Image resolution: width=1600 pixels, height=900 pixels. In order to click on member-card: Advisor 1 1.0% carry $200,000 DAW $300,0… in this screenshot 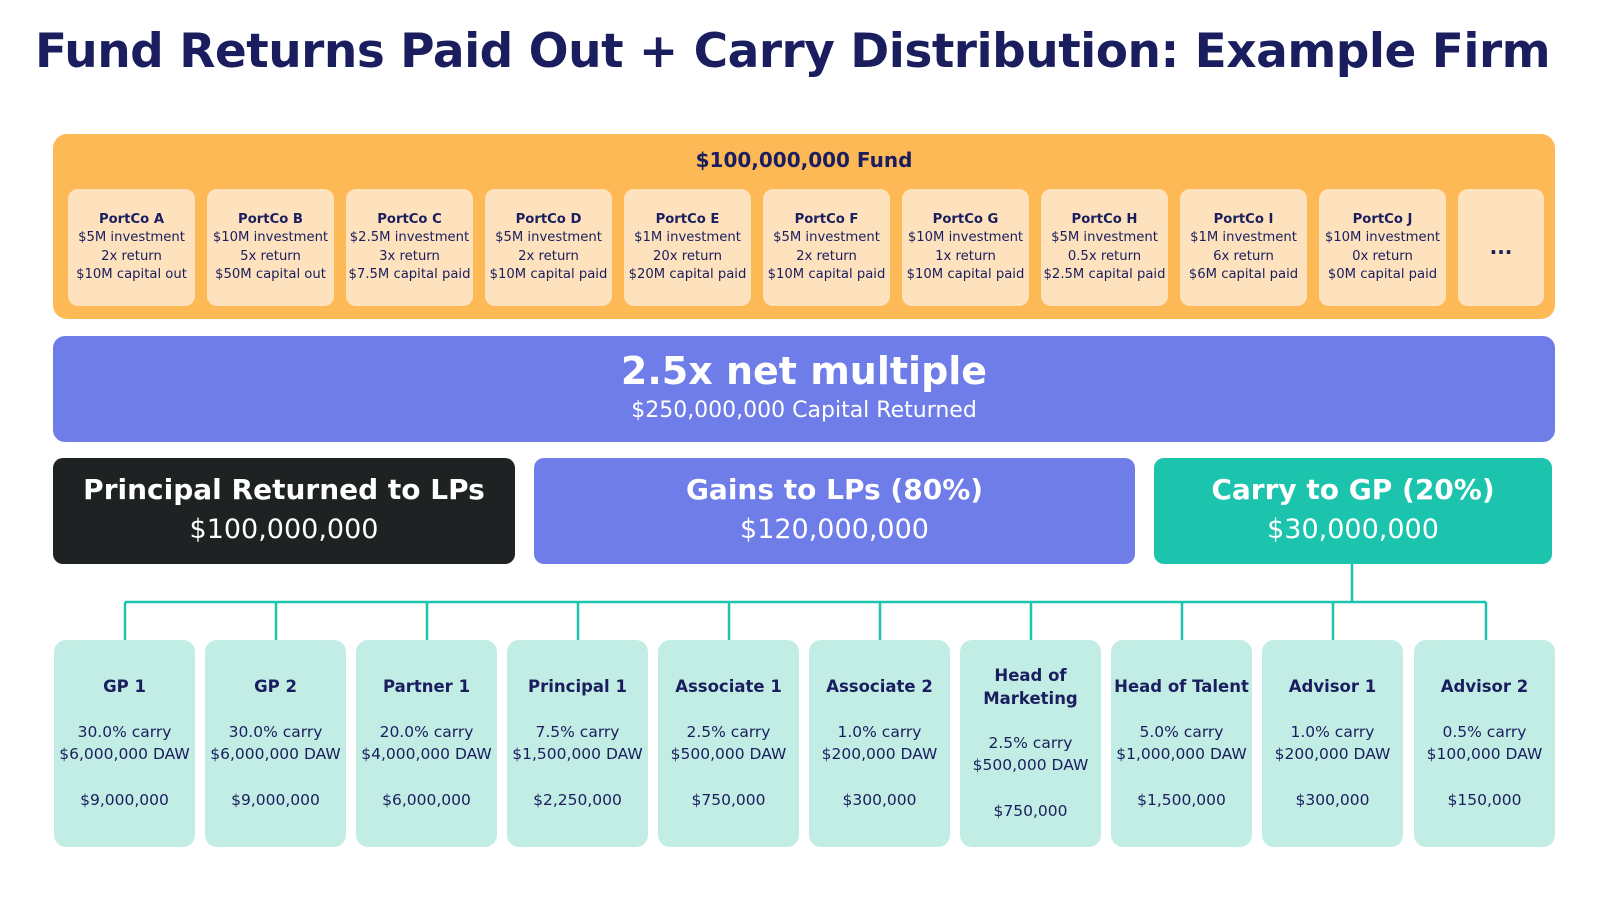, I will do `click(1332, 743)`.